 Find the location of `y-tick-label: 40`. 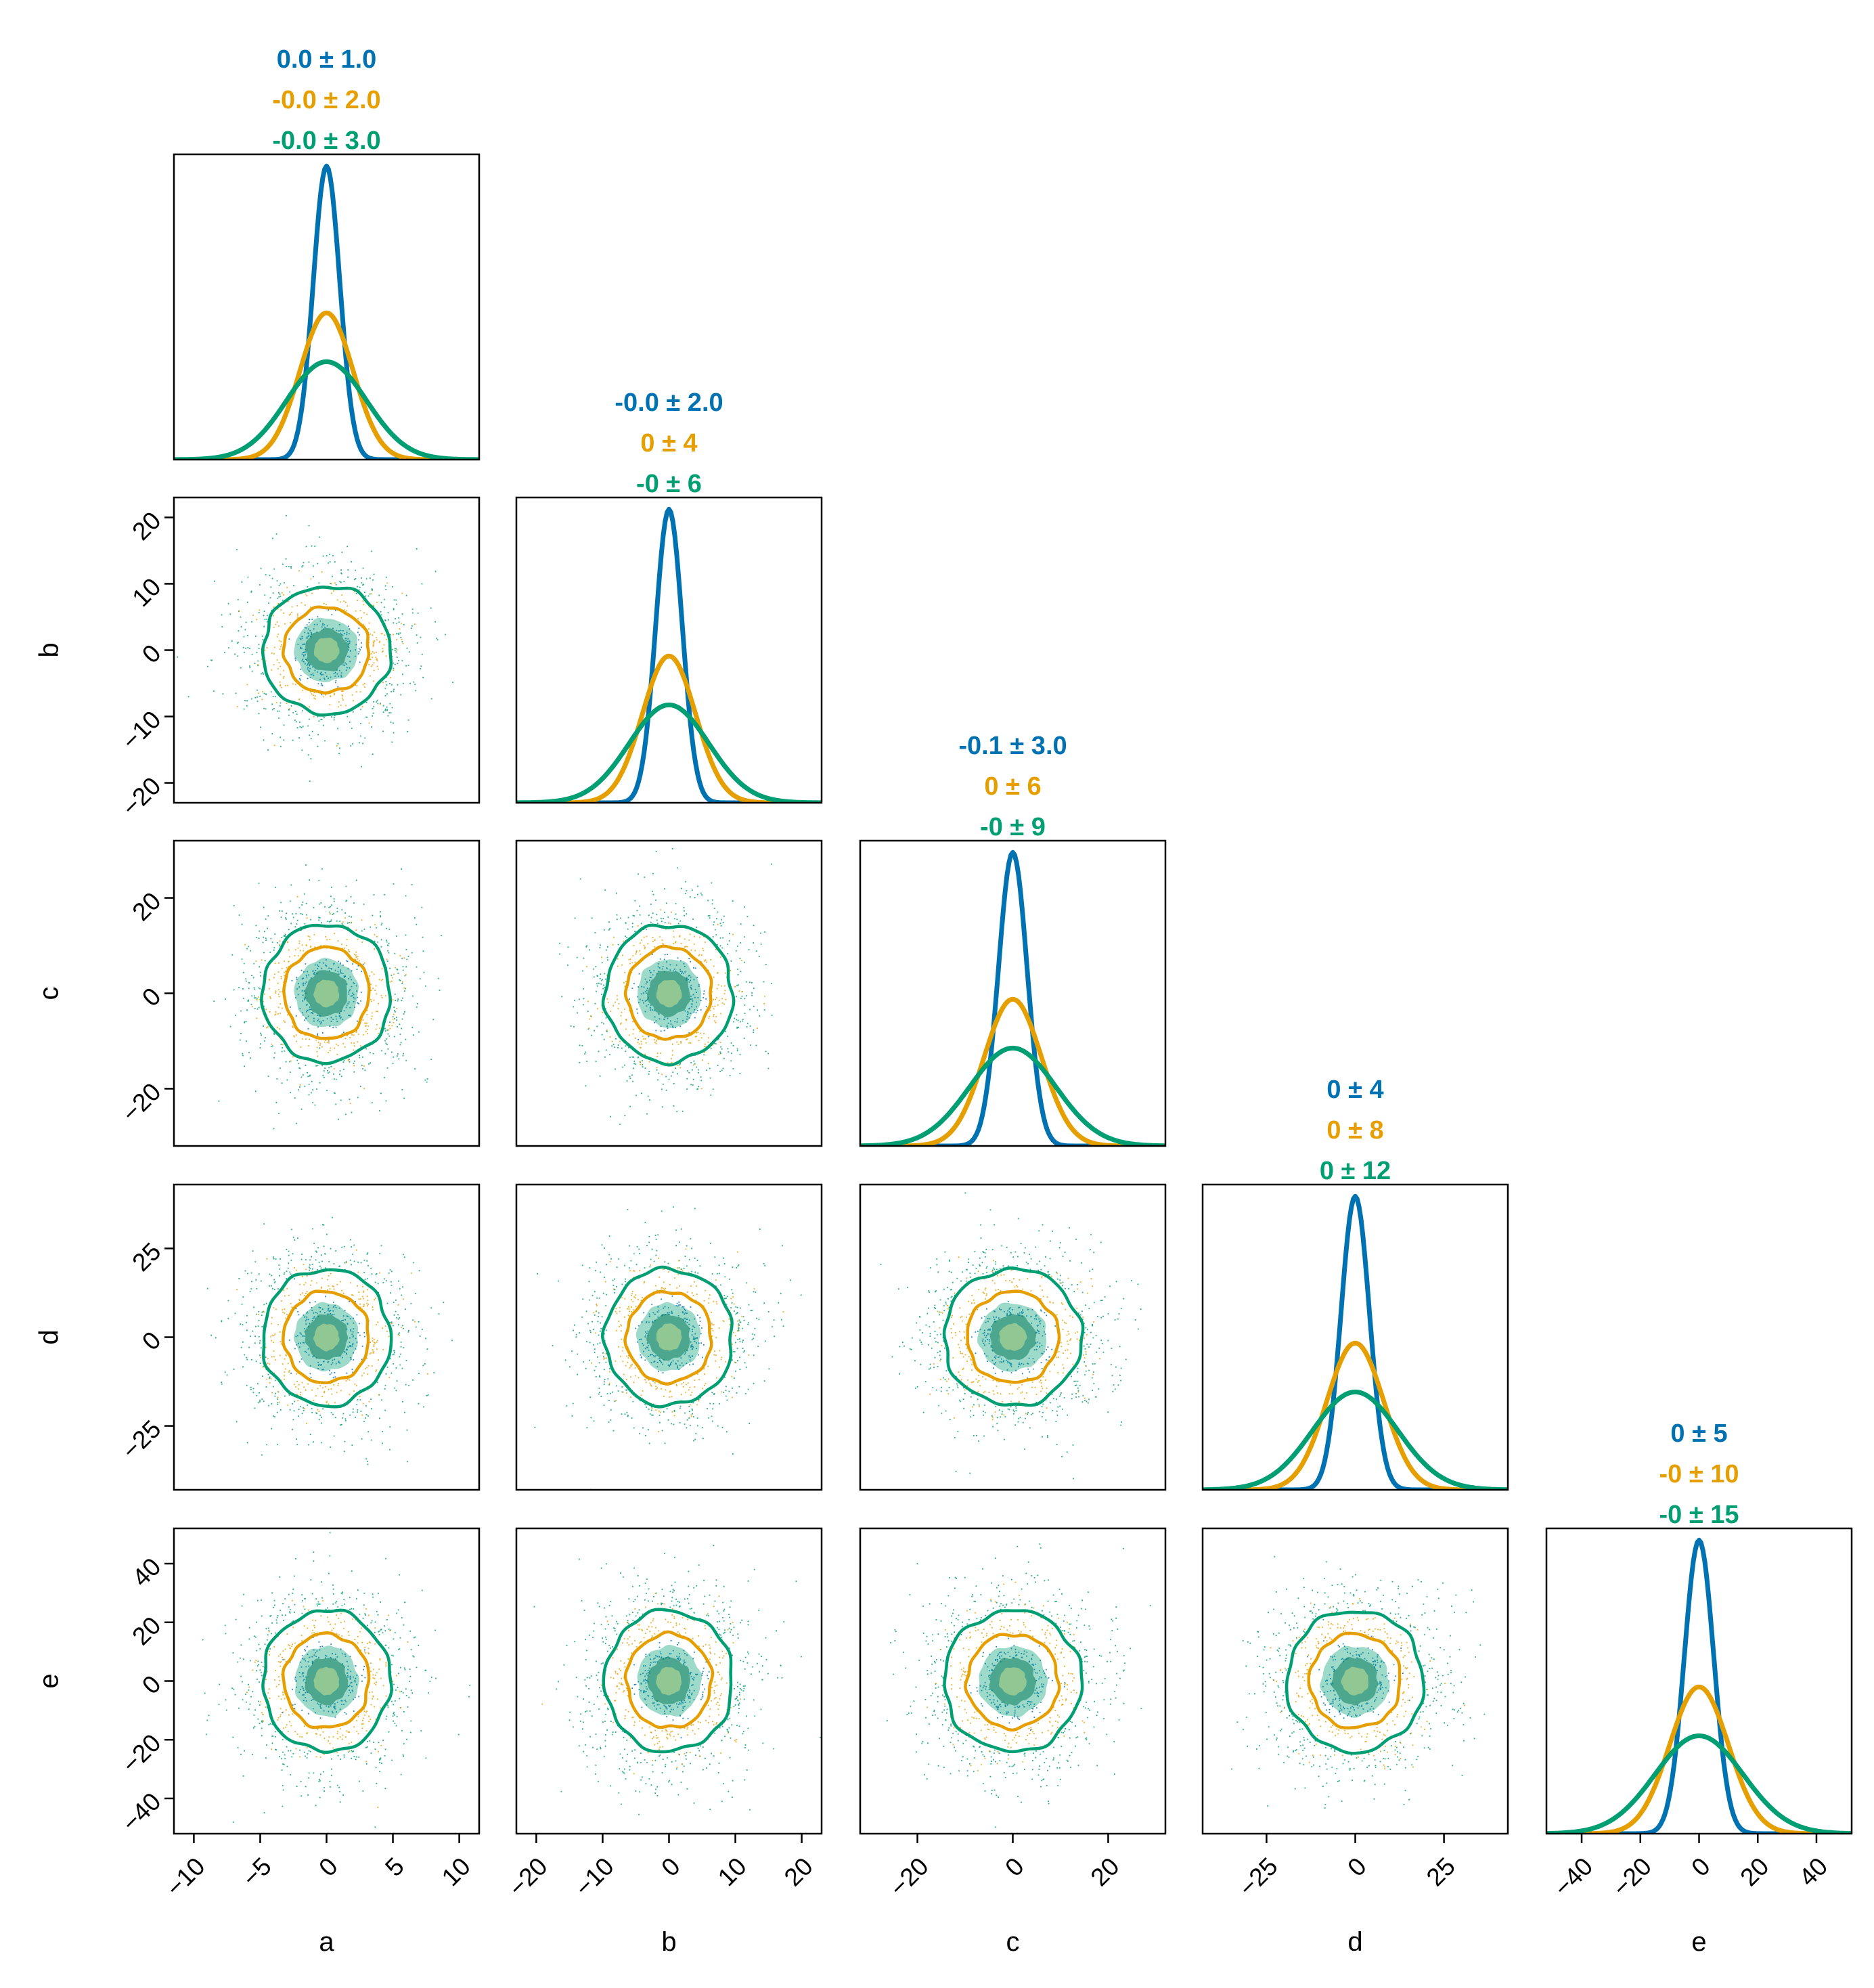

y-tick-label: 40 is located at coordinates (146, 1572).